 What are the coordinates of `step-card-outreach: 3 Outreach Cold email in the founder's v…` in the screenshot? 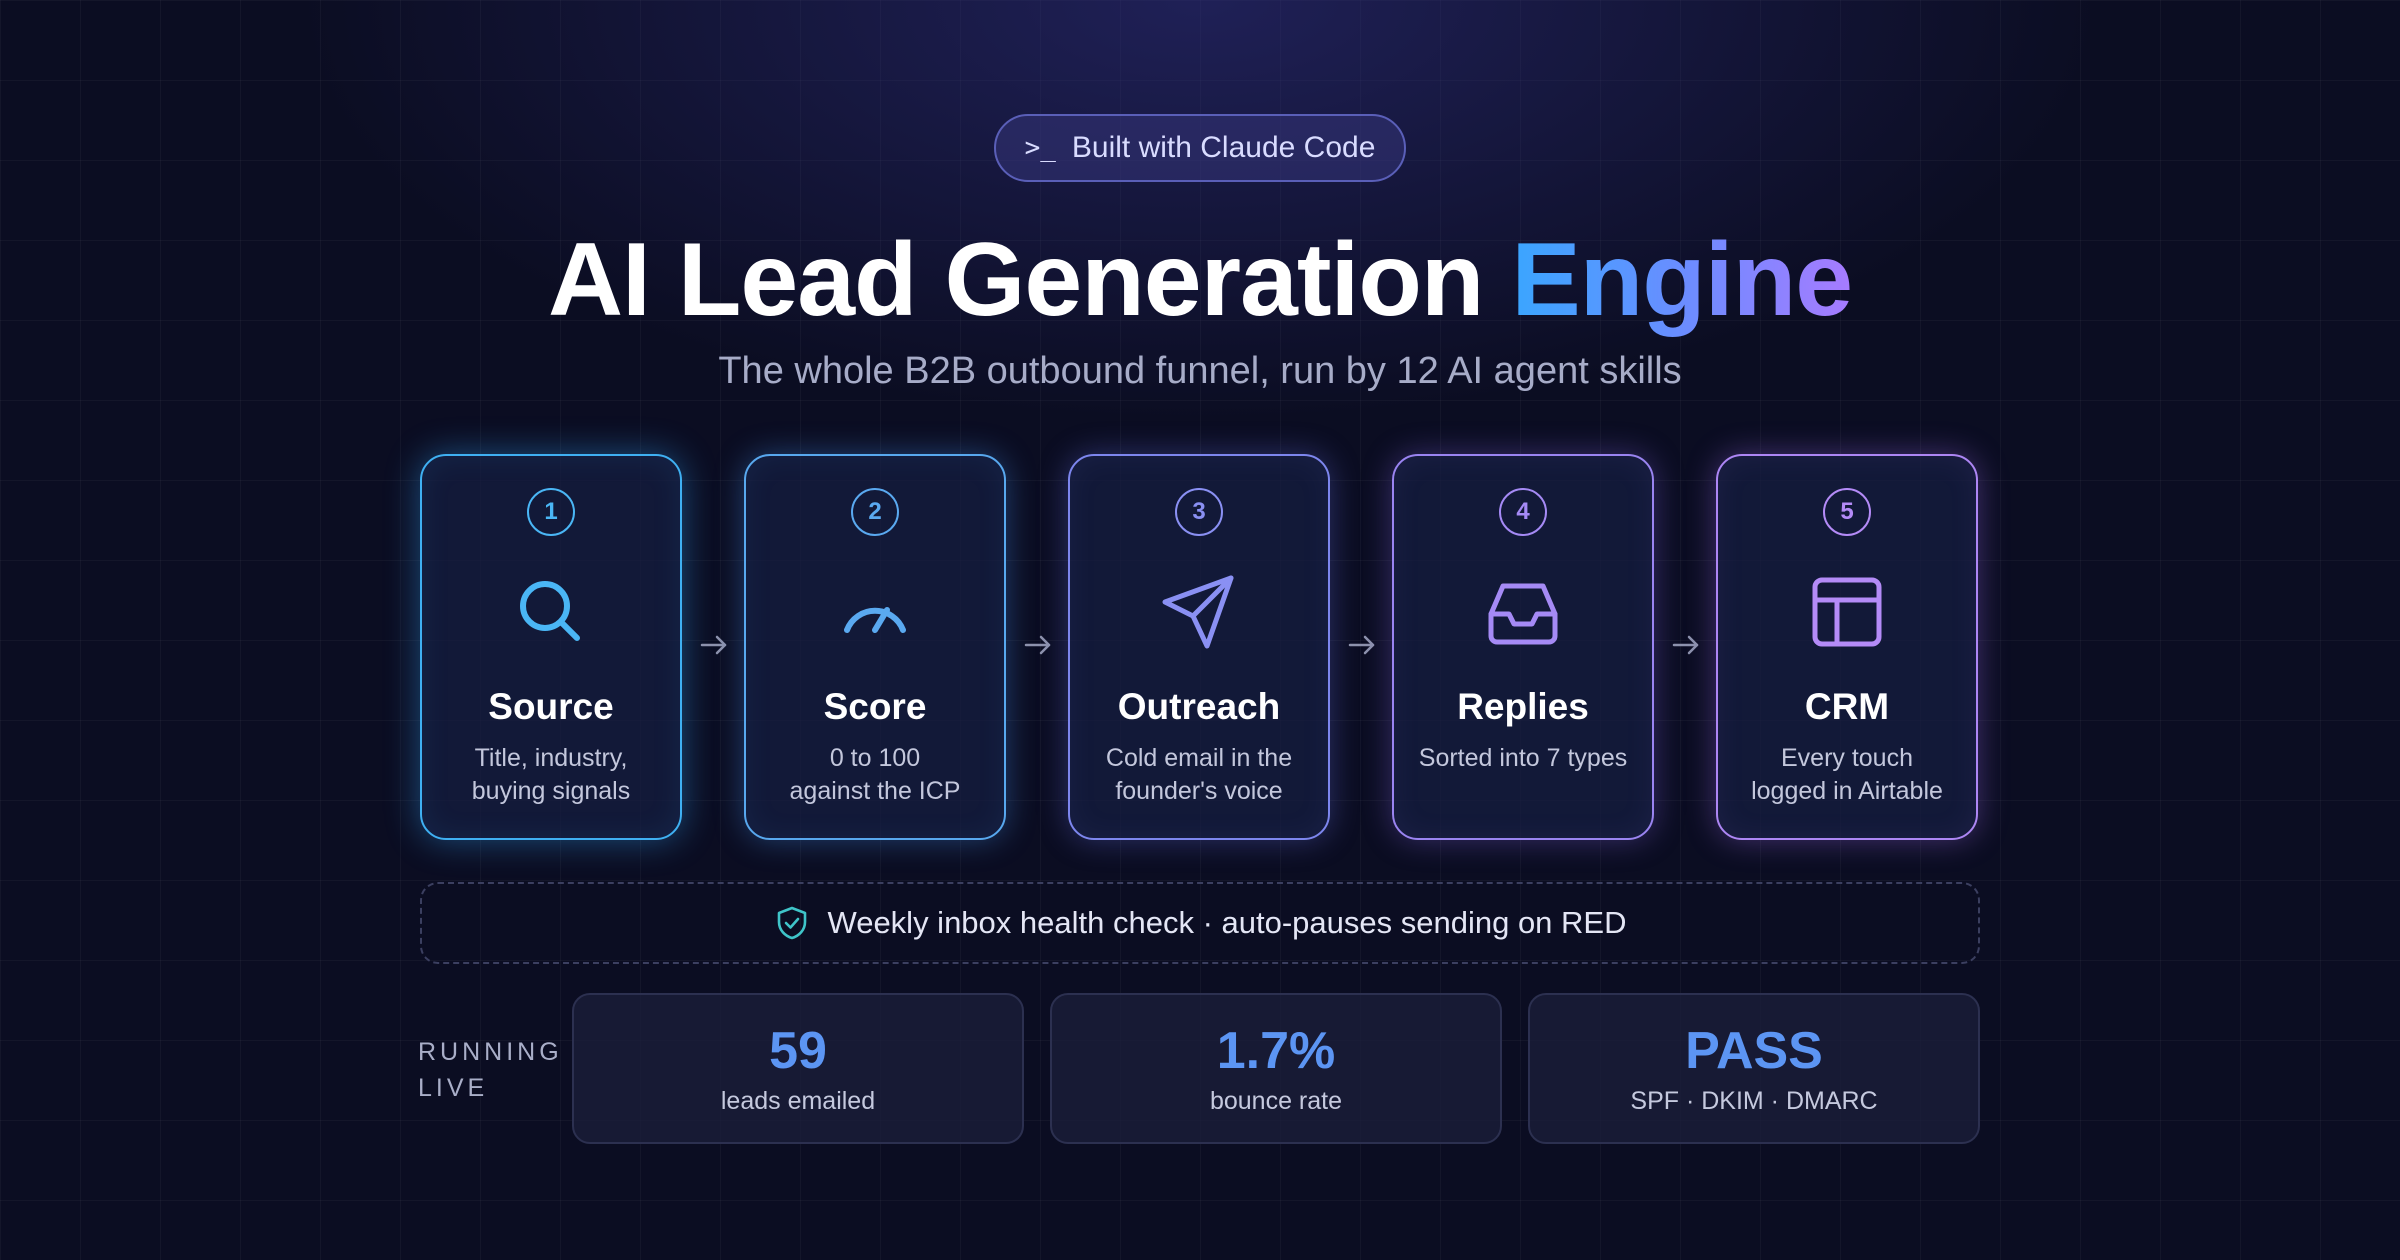 It's located at (1199, 647).